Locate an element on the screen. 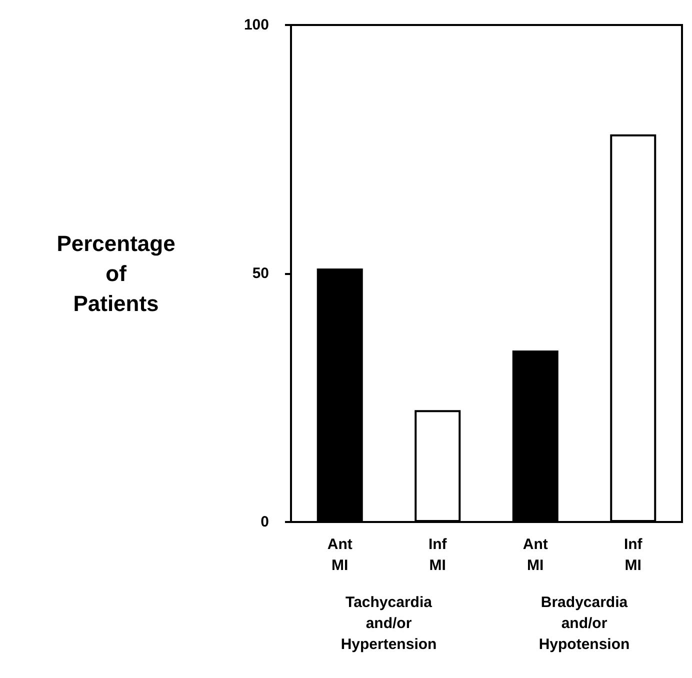  text: Bradycardia and/or Hypotension is located at coordinates (584, 623).